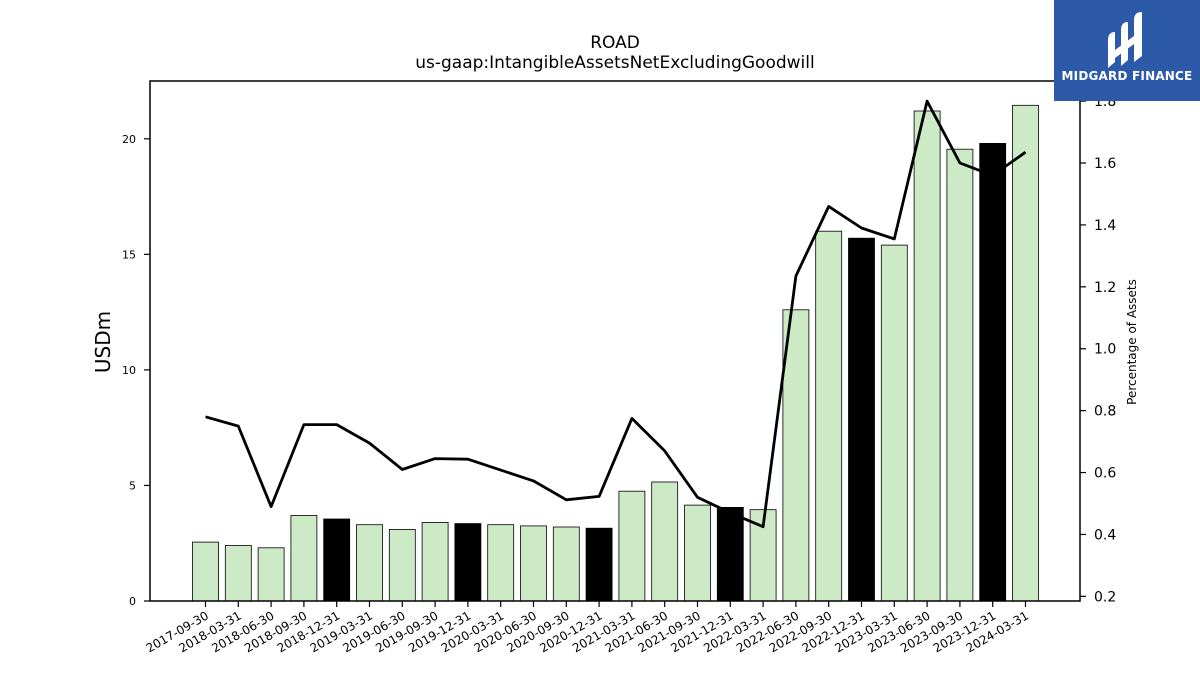  I want to click on y2-tick-label: 1.2, so click(1105, 288).